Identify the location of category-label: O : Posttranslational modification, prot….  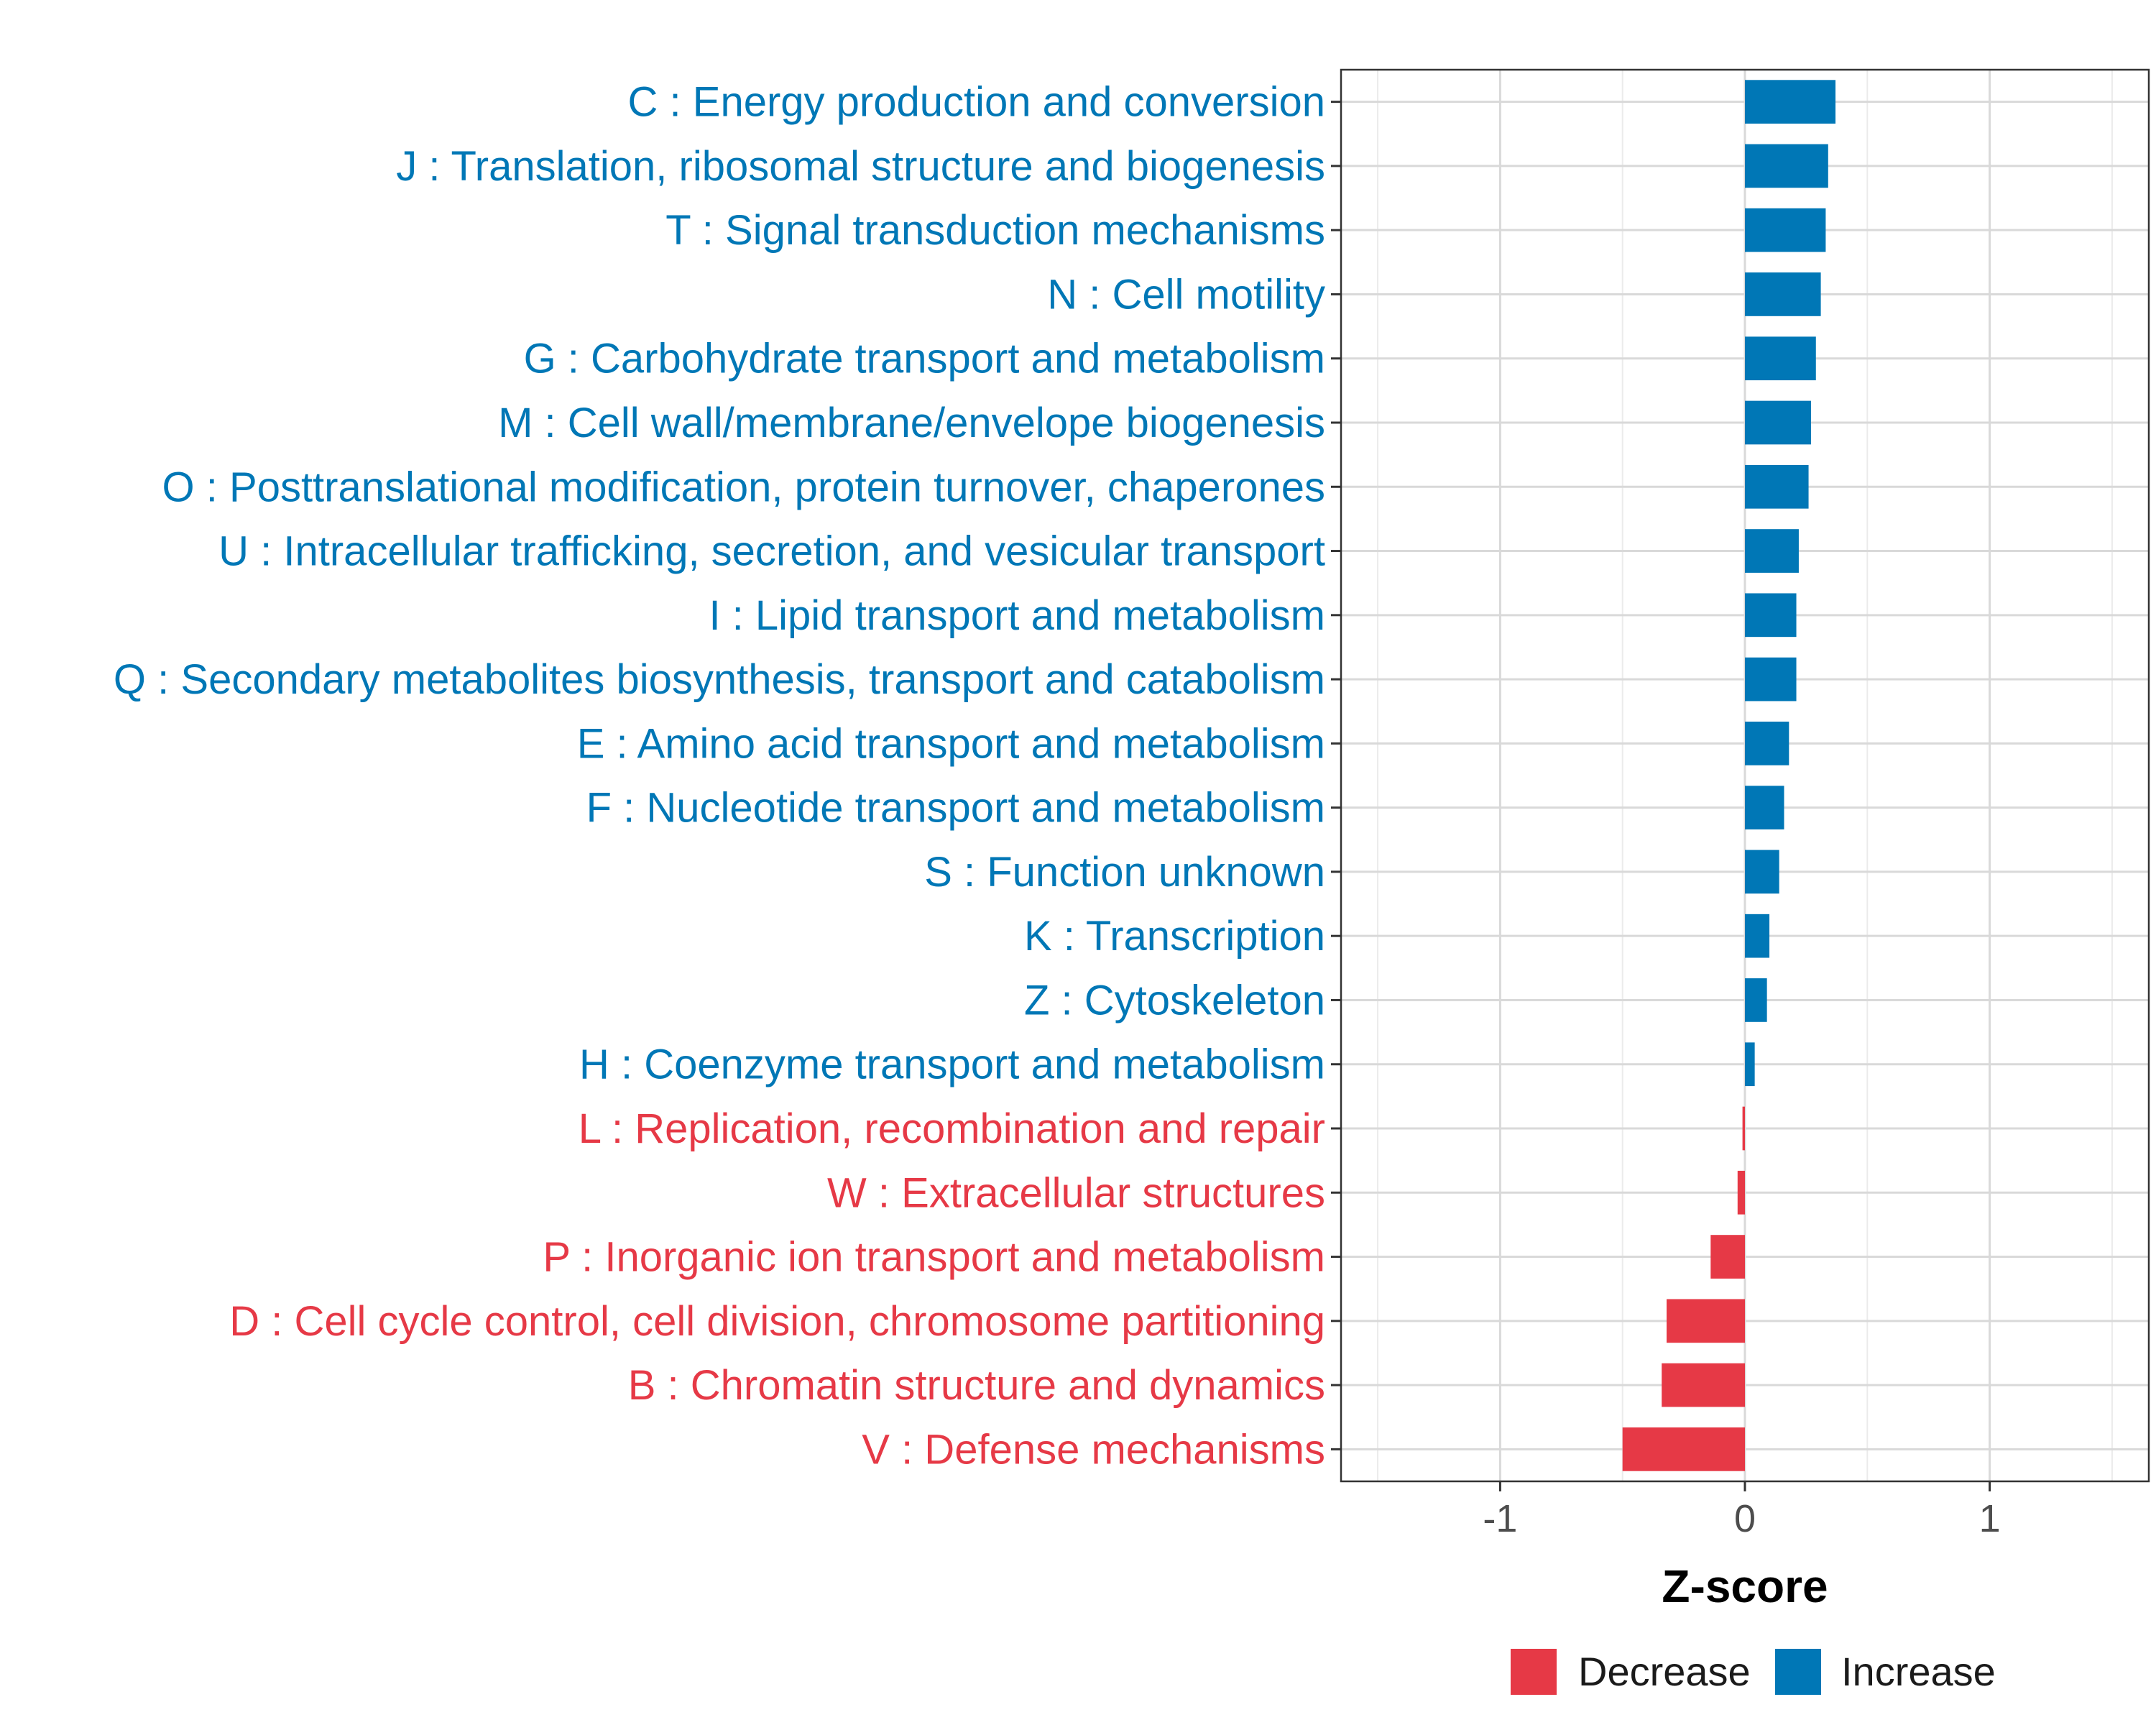
(744, 487).